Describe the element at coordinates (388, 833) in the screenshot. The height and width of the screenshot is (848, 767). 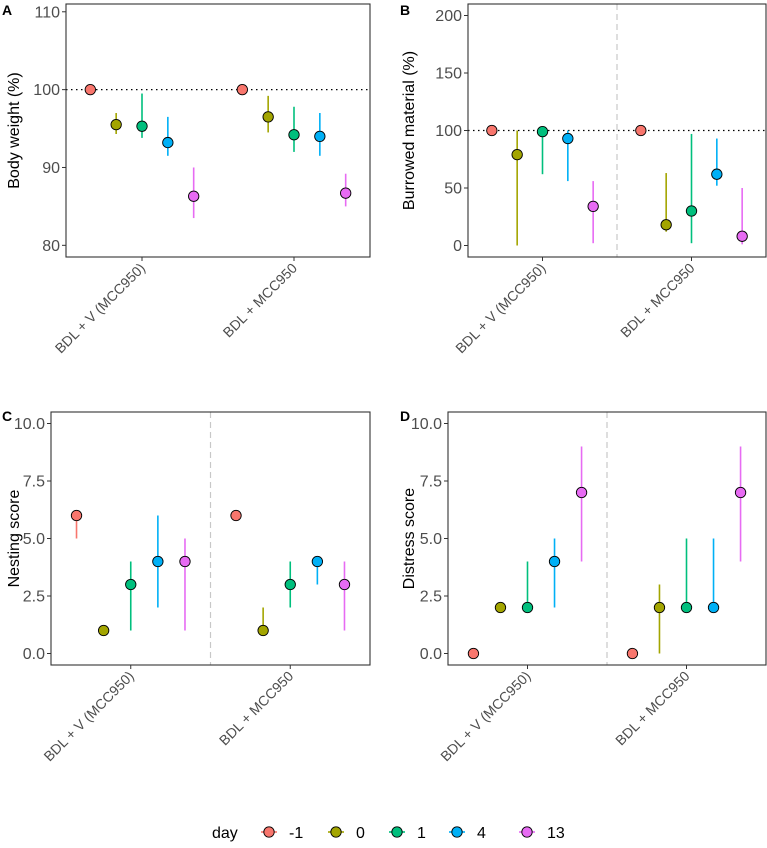
I see `legend: day -1 0 1 4 13` at that location.